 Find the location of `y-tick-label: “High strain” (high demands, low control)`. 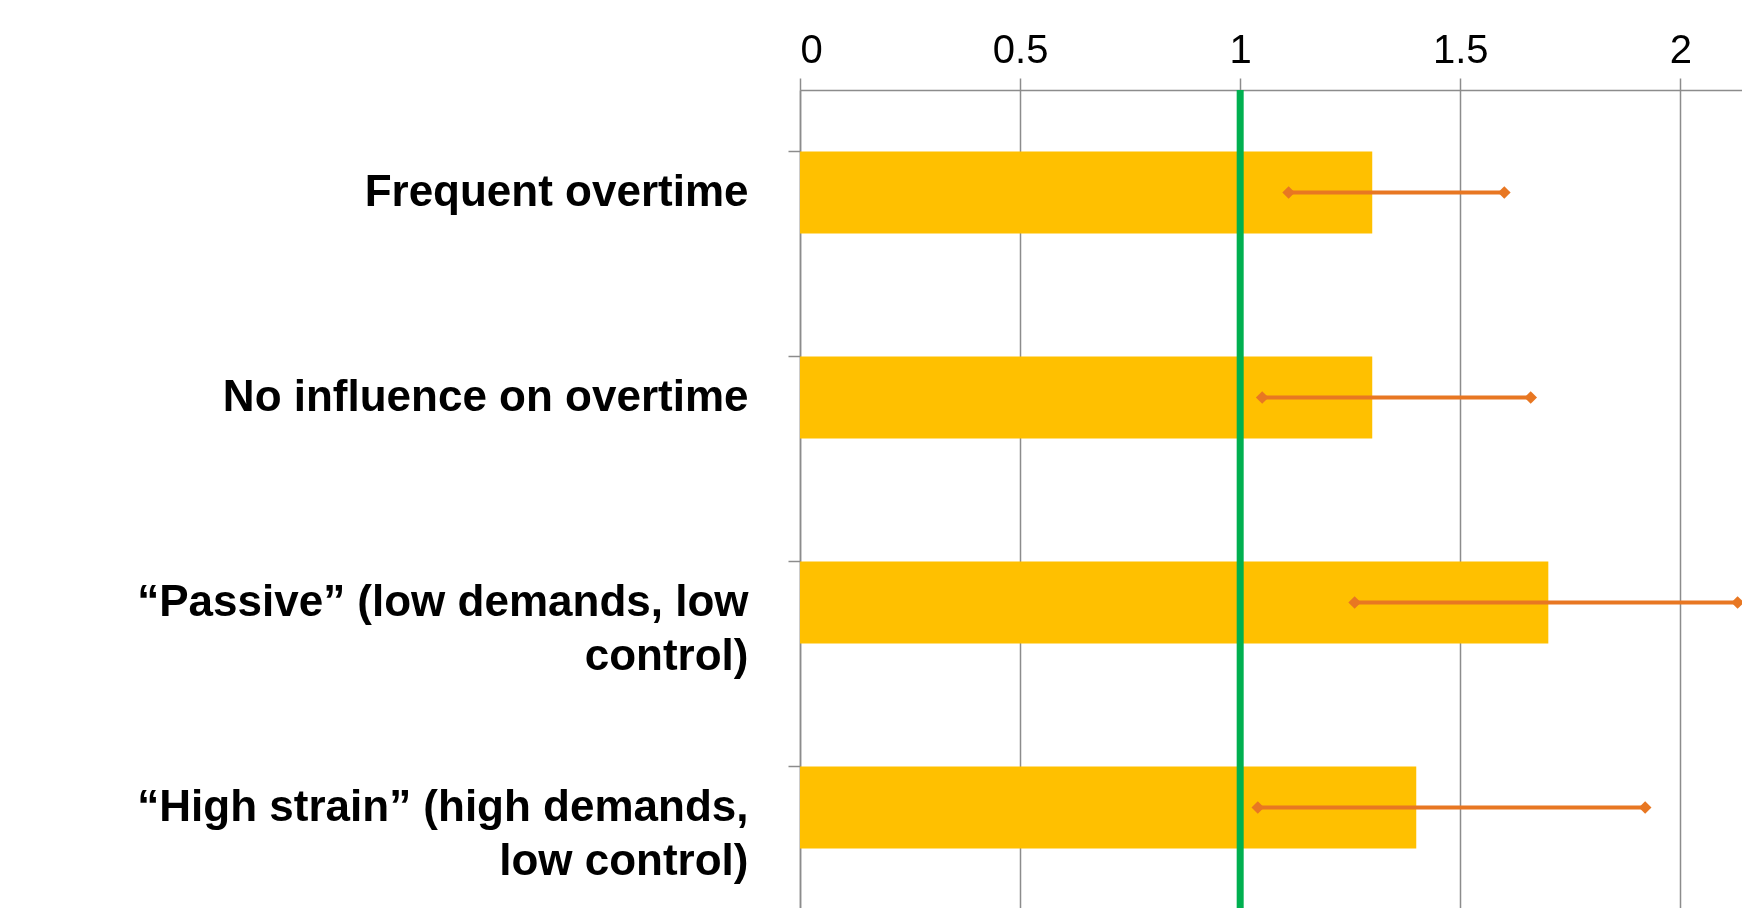

y-tick-label: “High strain” (high demands, low control) is located at coordinates (443, 832).